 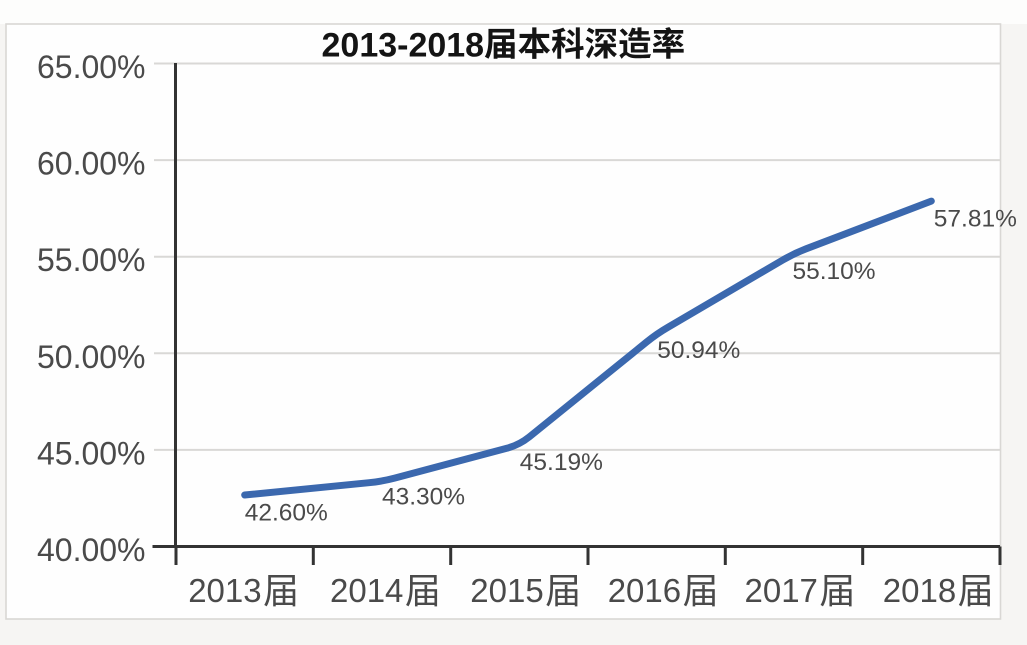 I want to click on svg-text: 42.60%, so click(x=286, y=513).